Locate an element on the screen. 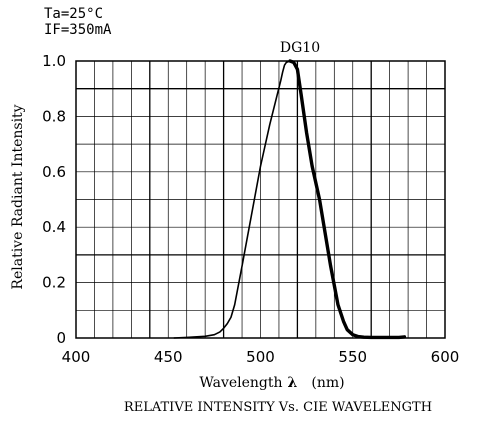  y-tick-label: 0.2 is located at coordinates (54, 283).